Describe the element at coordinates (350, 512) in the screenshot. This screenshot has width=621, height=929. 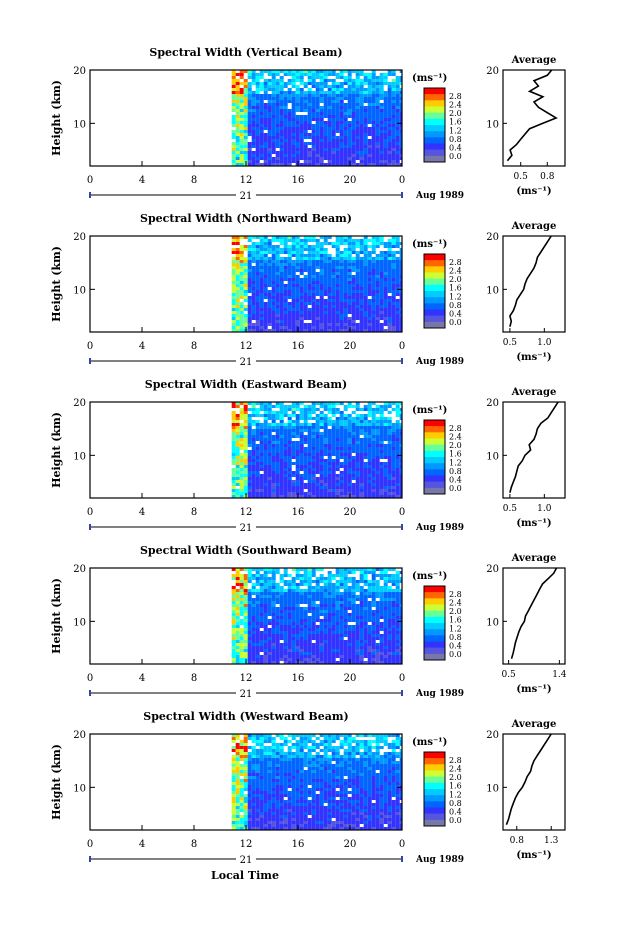
I see `x-tick-label: 20` at that location.